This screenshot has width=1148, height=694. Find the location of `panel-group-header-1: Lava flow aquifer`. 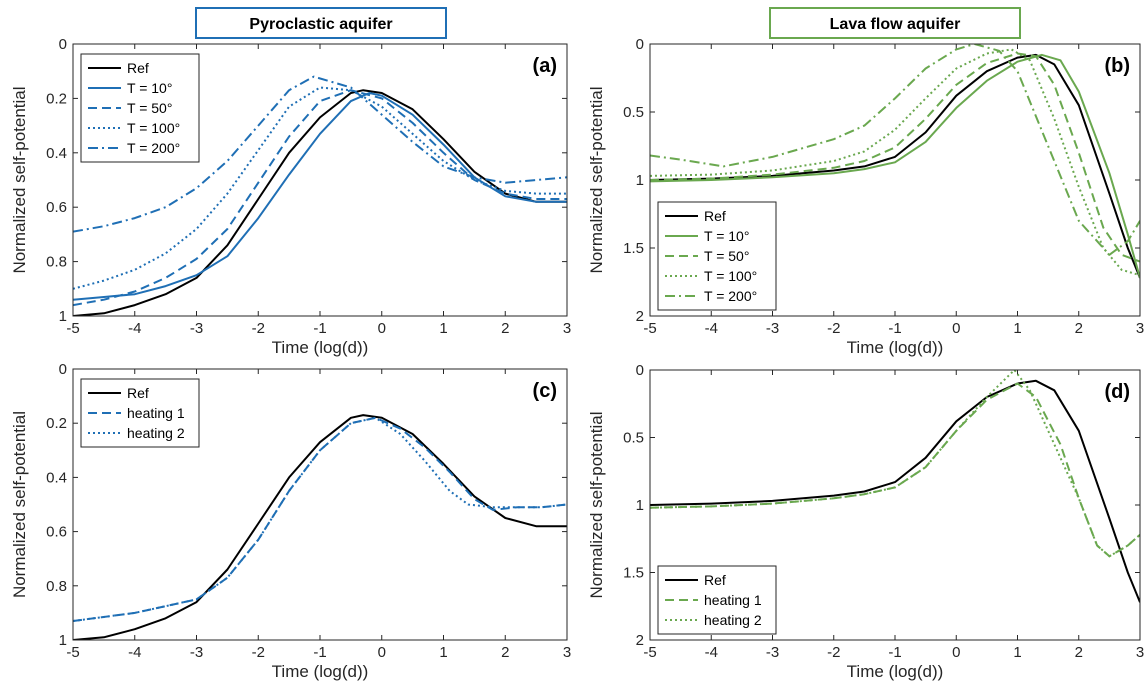

panel-group-header-1: Lava flow aquifer is located at coordinates (895, 23).